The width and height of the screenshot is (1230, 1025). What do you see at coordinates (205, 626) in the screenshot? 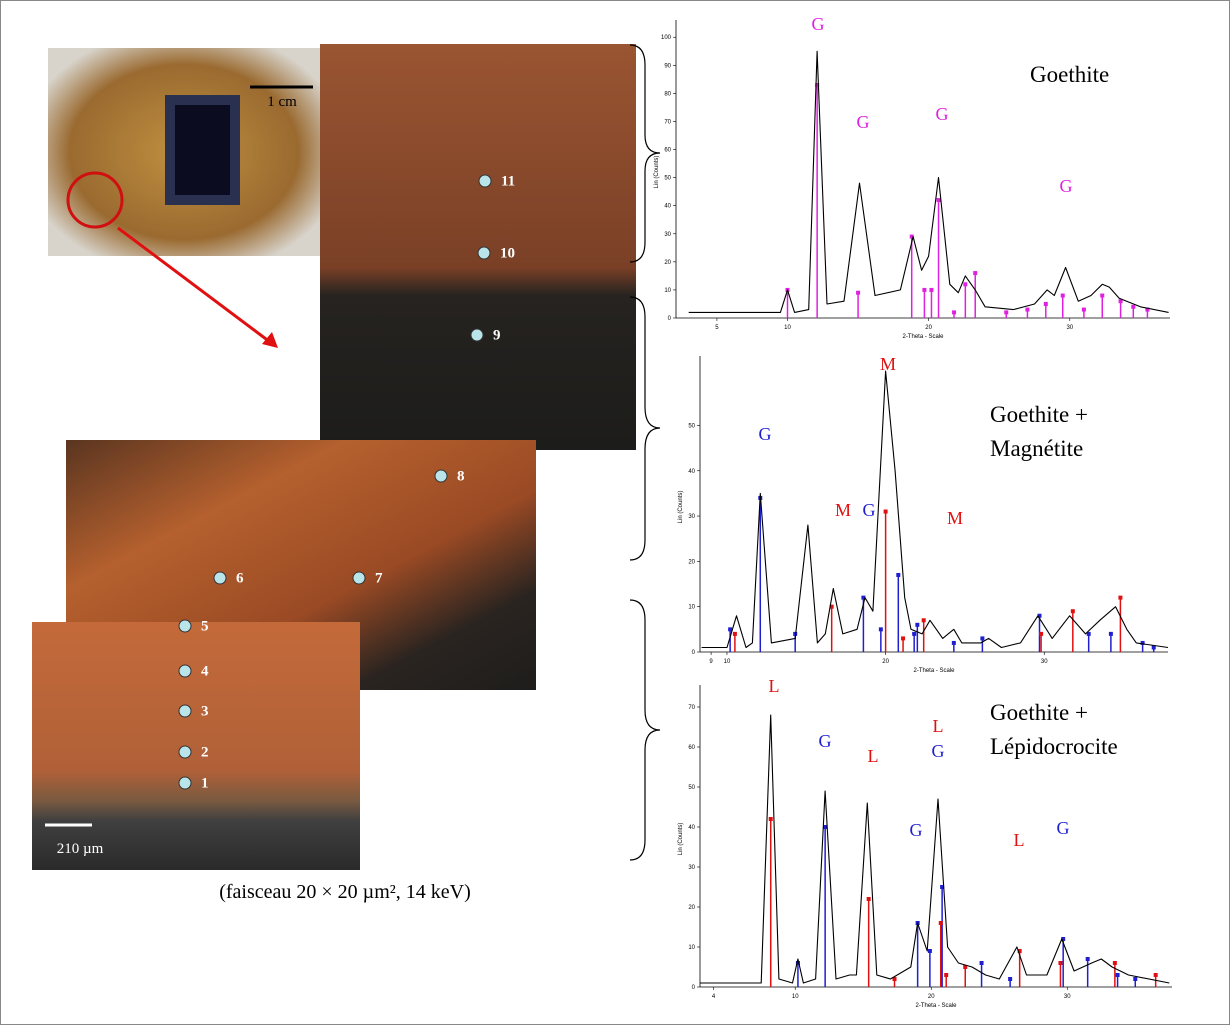
I see `point-label: 5` at bounding box center [205, 626].